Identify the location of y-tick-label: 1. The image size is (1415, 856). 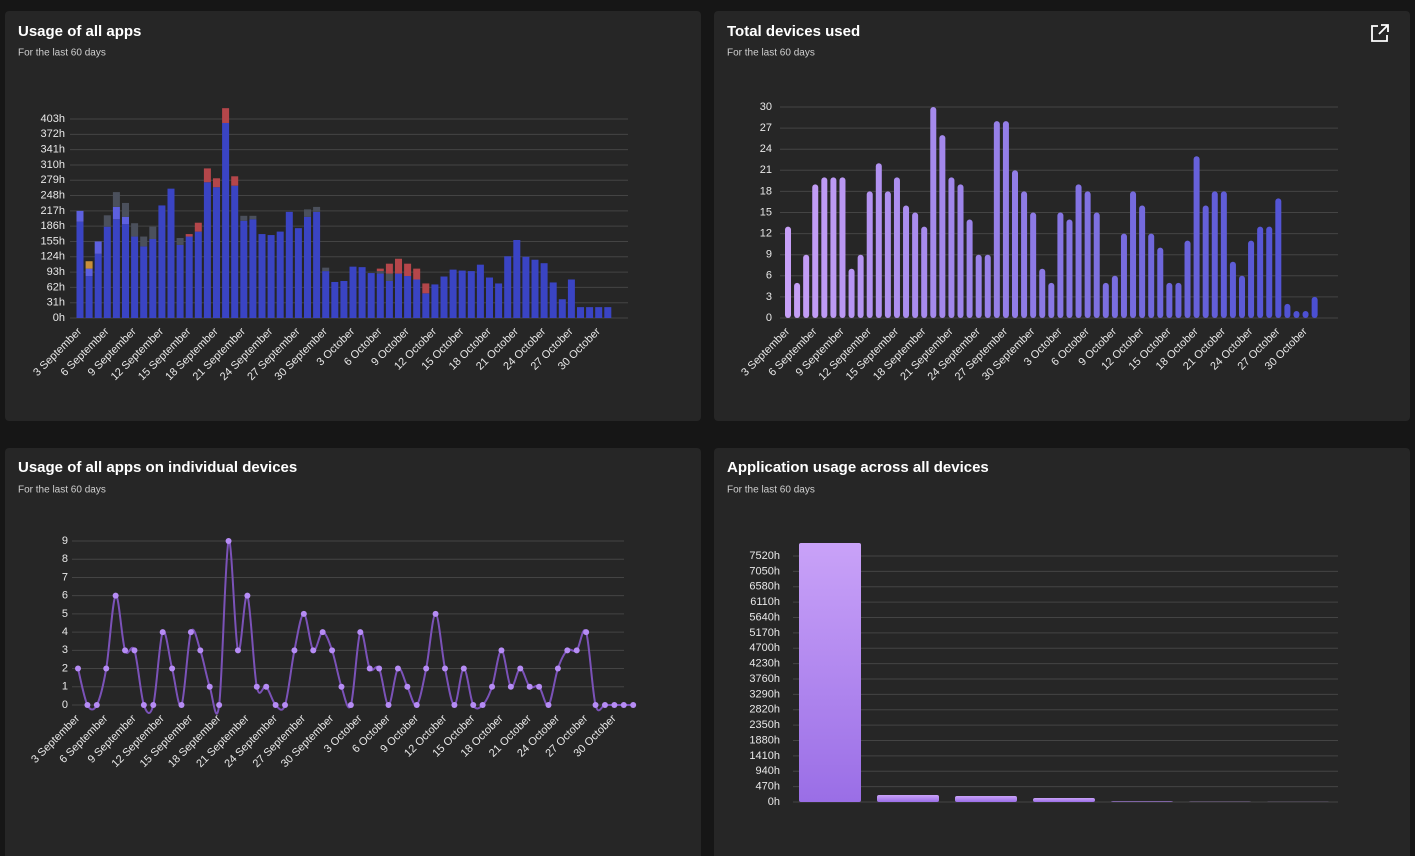
(65, 687).